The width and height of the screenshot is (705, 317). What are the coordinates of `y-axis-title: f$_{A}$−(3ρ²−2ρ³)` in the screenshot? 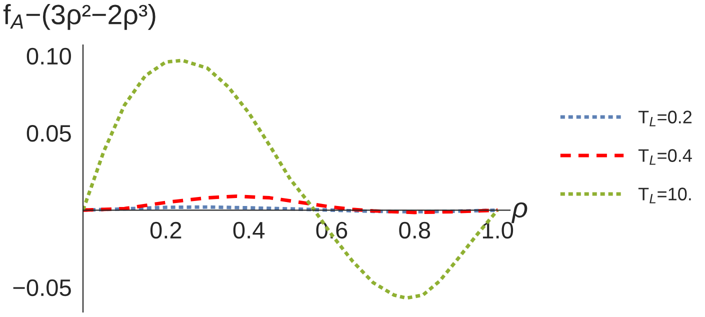 It's located at (79, 17).